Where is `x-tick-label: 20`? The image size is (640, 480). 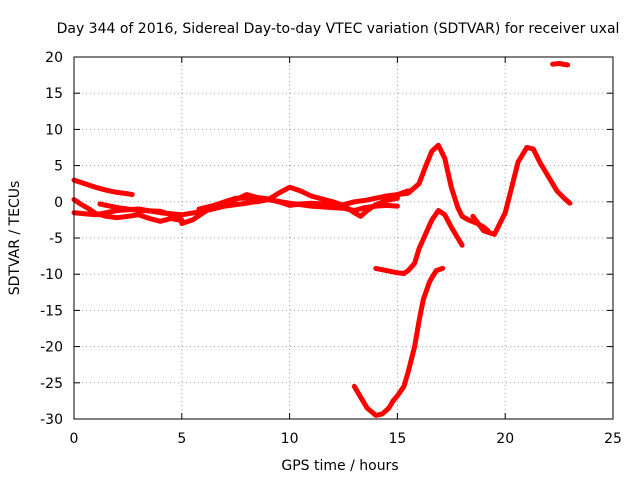
x-tick-label: 20 is located at coordinates (505, 439).